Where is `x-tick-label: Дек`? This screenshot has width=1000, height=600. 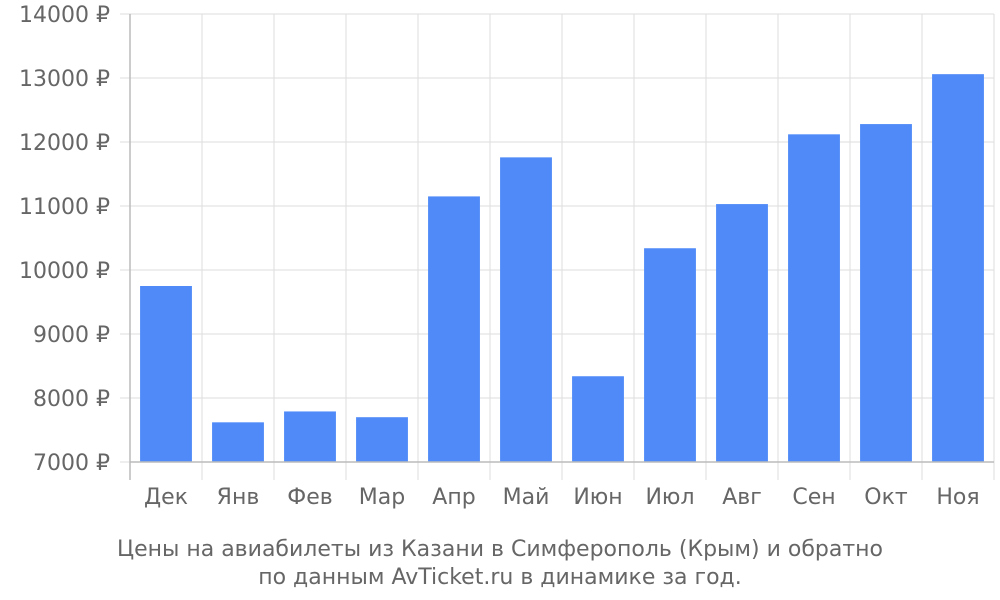
x-tick-label: Дек is located at coordinates (166, 497).